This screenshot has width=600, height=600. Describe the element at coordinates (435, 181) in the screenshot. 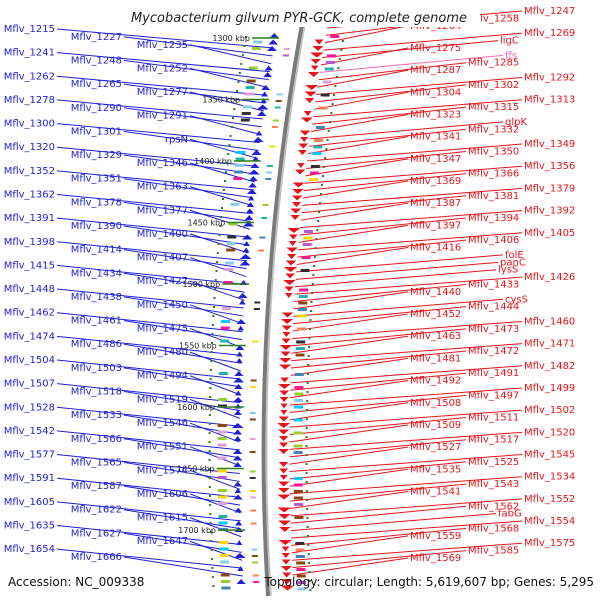

I see `gene-label-right: Mflv_1369` at that location.